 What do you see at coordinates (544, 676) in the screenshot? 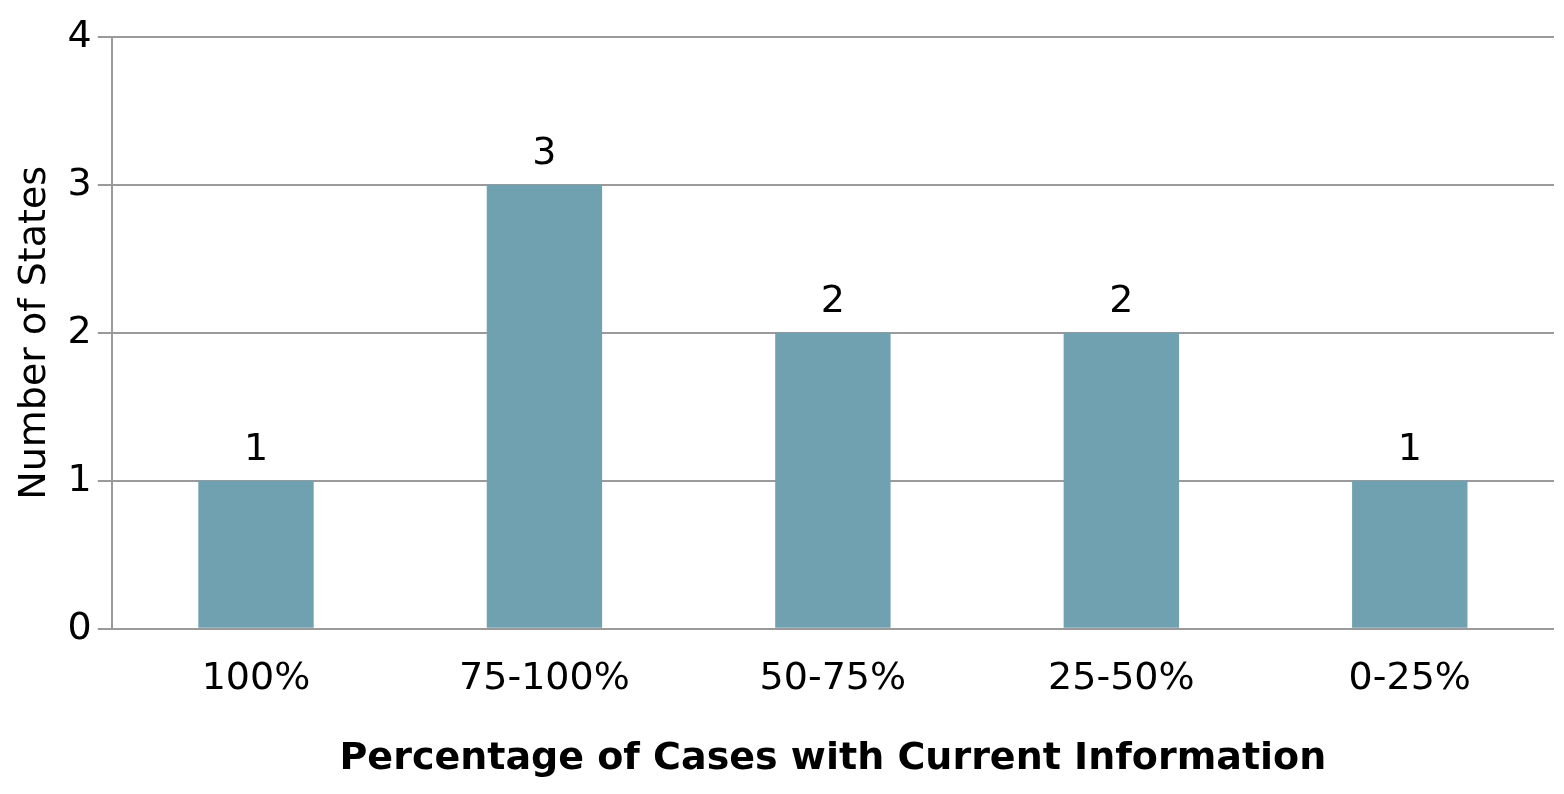
I see `x-tick-label: 75-100%` at bounding box center [544, 676].